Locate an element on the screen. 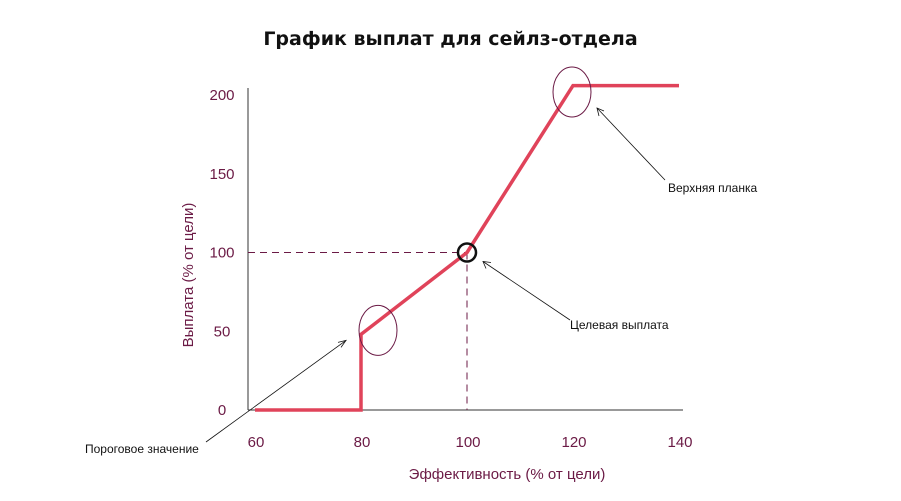 The height and width of the screenshot is (501, 901). x-tick-label: 80 is located at coordinates (362, 442).